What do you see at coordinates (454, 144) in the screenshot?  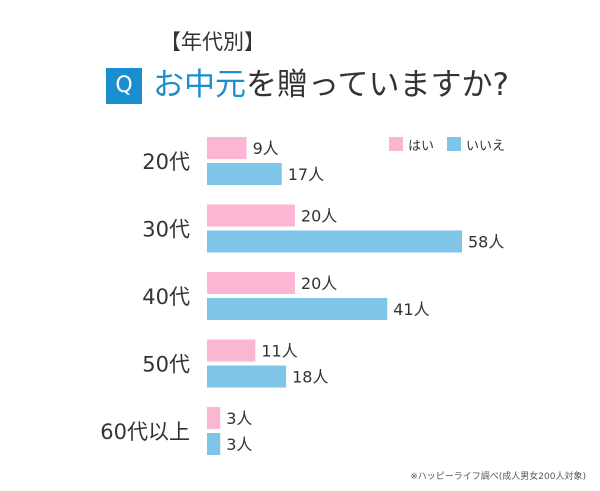 I see `legend-swatch-no` at bounding box center [454, 144].